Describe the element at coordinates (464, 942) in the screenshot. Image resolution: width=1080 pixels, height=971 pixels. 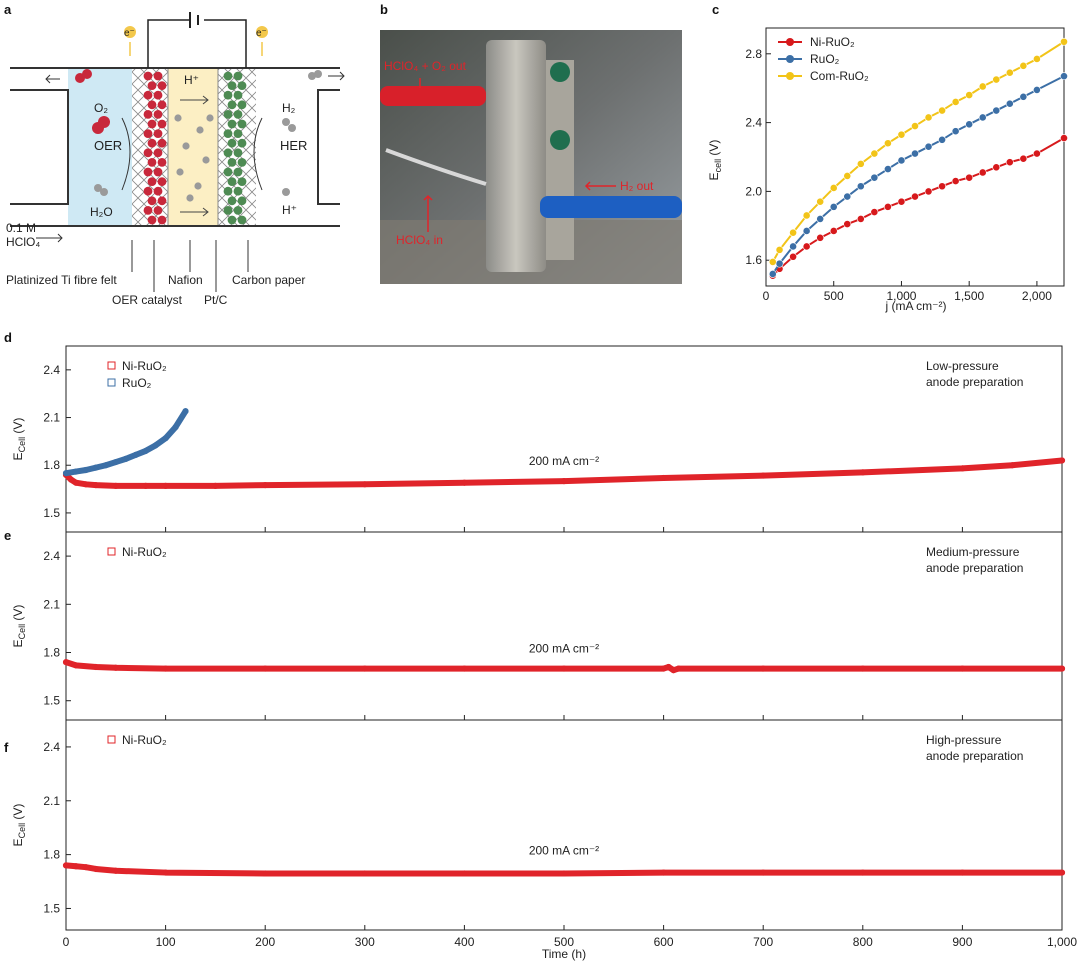
I see `f-x-tick-label: 400` at that location.